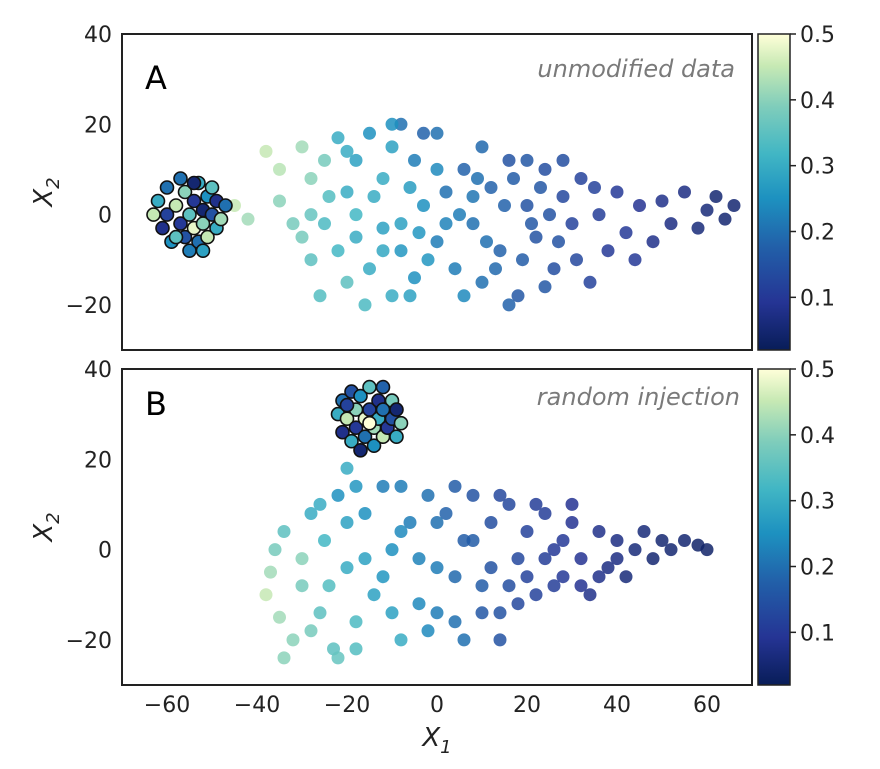 The image size is (880, 769). I want to click on colorbar-tick-label: 0.3, so click(817, 502).